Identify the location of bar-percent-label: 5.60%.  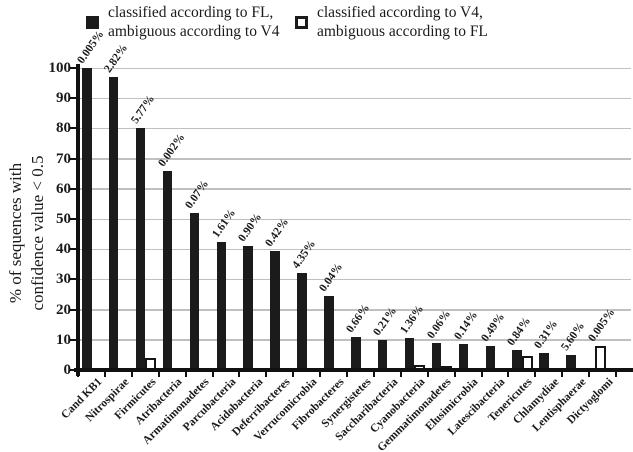
(573, 336).